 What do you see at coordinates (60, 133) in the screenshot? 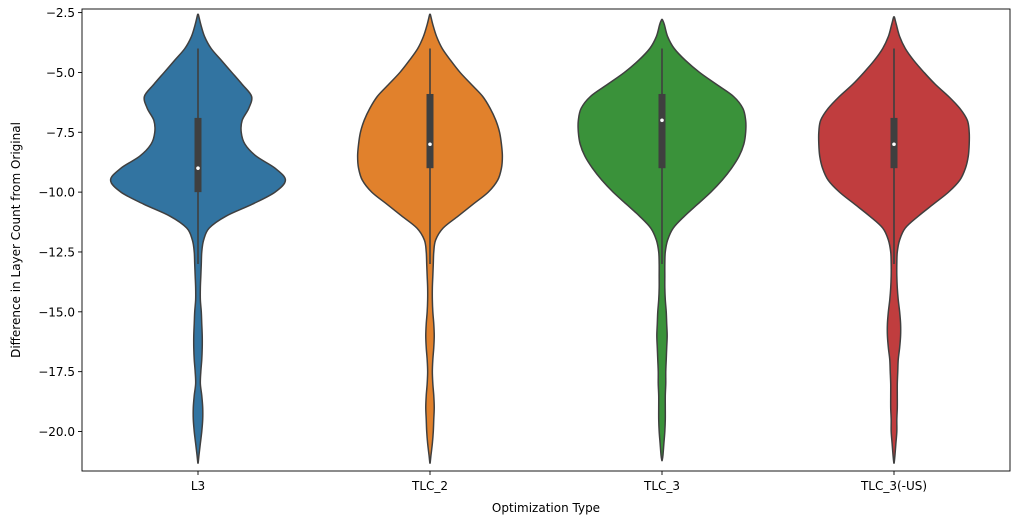
I see `y-tick-label: −7.5` at bounding box center [60, 133].